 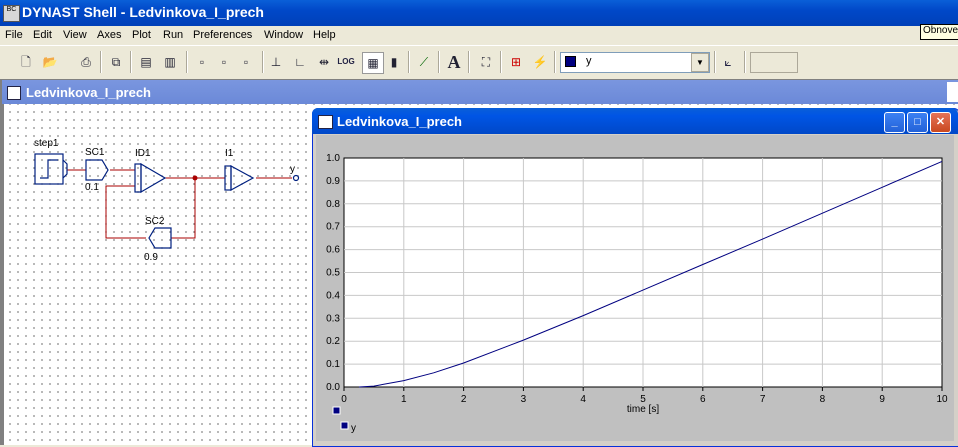 I want to click on integrator-block-i1, so click(x=242, y=178).